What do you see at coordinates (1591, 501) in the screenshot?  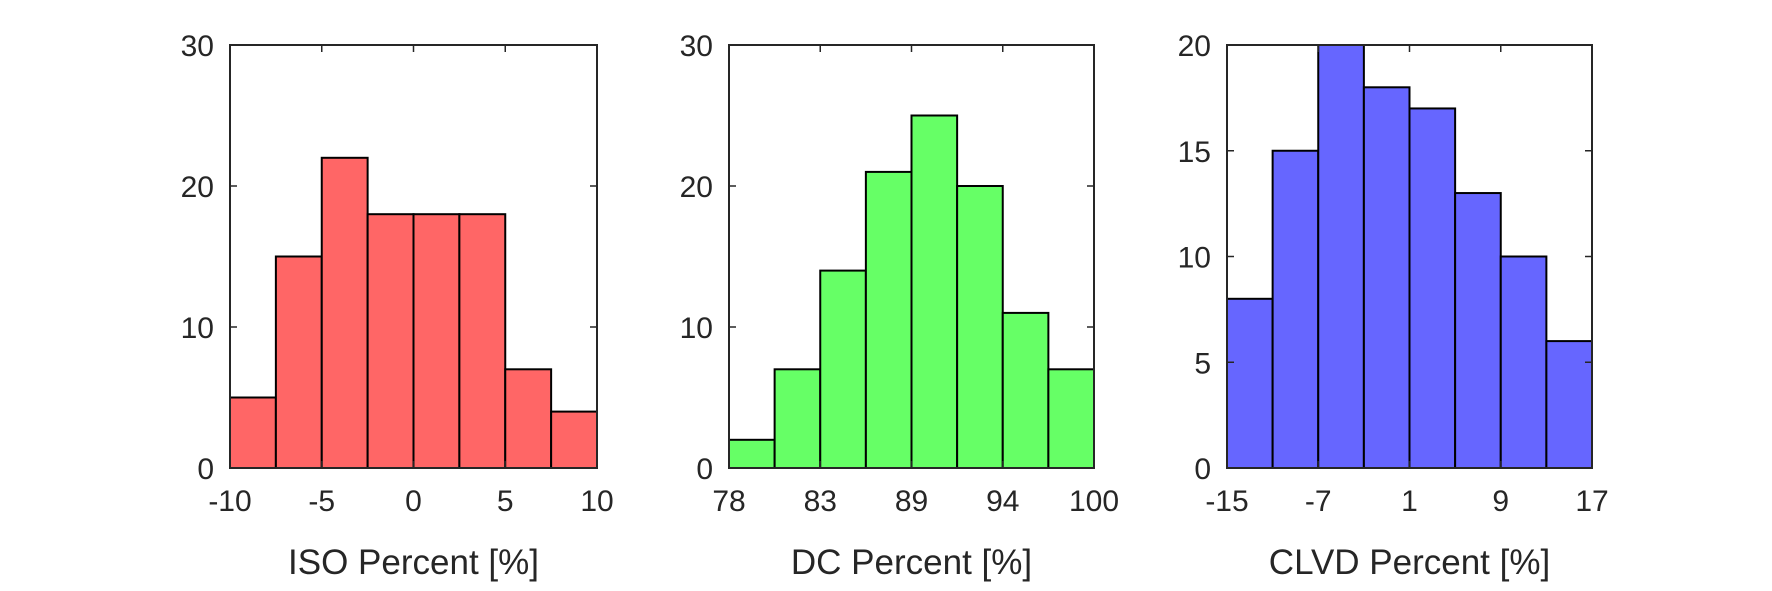 I see `clvd-x-tick-label: 17` at bounding box center [1591, 501].